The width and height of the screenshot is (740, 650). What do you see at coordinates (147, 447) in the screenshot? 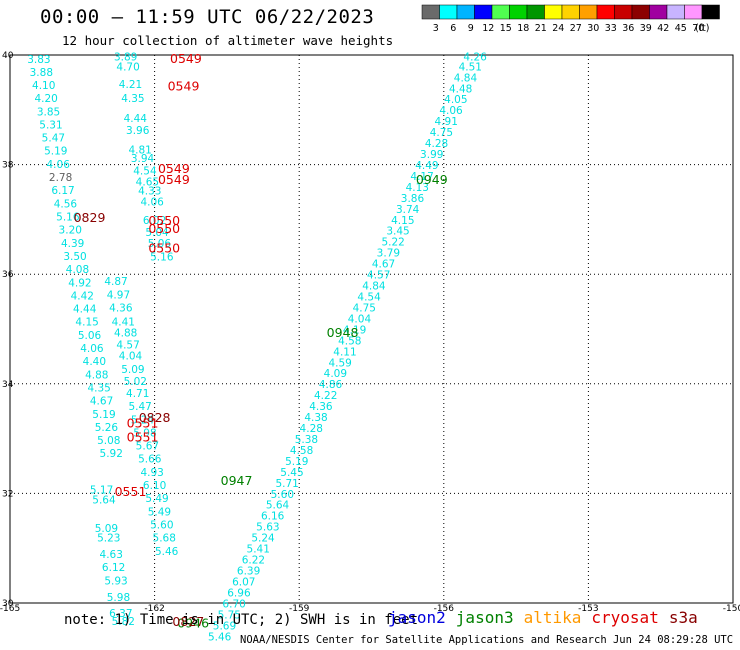
I see `swh-value: 5.67` at bounding box center [147, 447].